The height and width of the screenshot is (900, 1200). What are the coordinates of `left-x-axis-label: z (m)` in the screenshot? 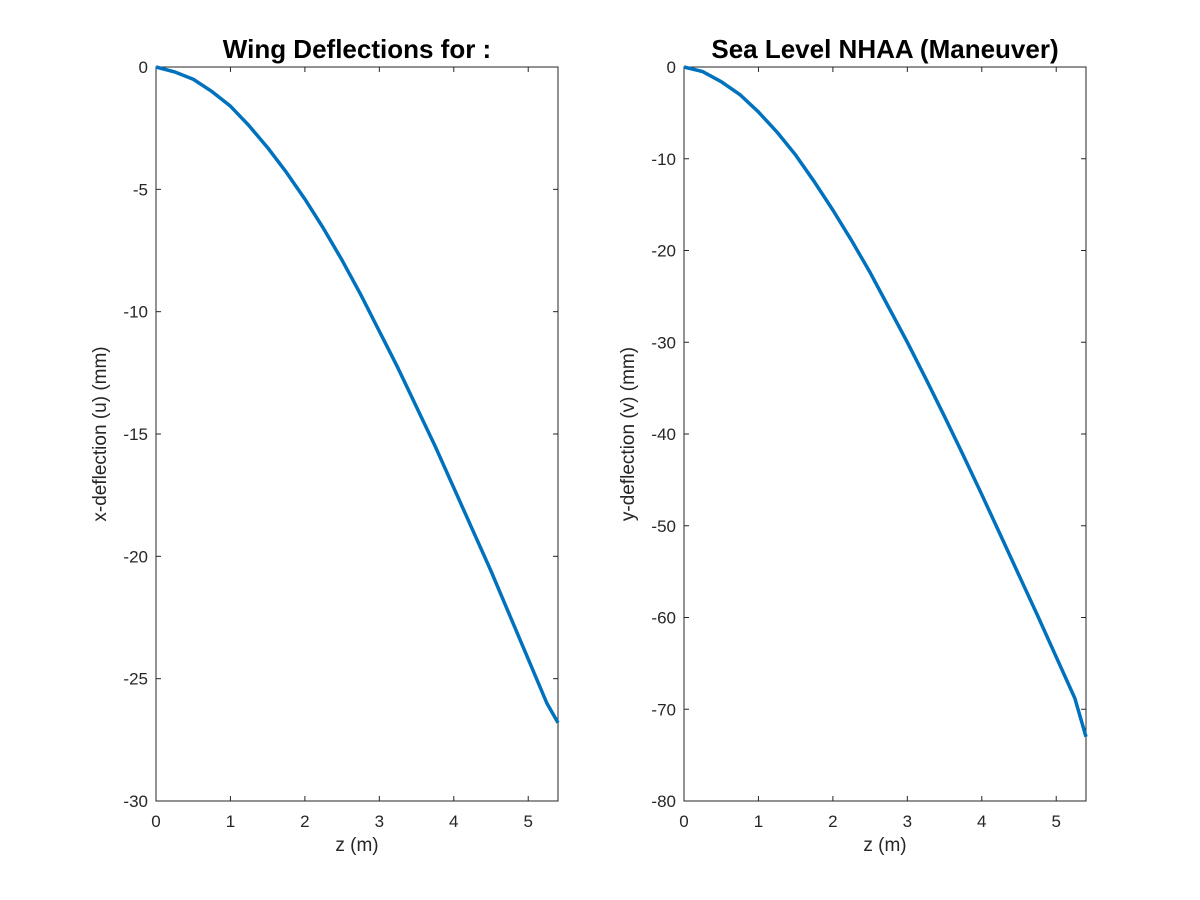 It's located at (356, 845).